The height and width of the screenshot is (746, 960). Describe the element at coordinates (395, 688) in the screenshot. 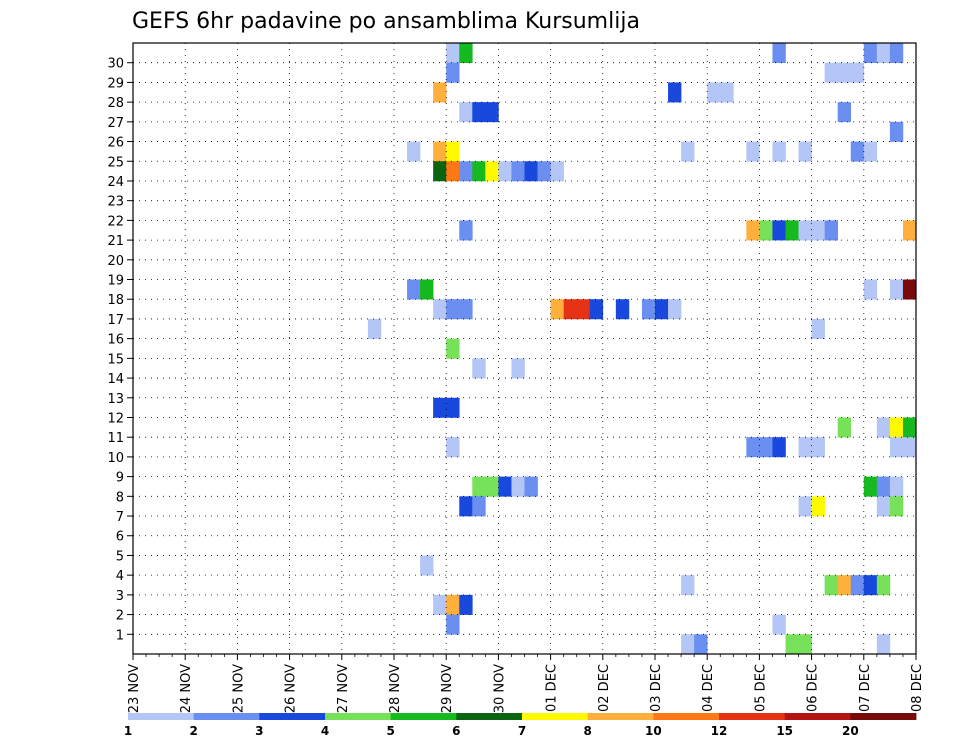

I see `x-tick-label: 28 NOV` at that location.